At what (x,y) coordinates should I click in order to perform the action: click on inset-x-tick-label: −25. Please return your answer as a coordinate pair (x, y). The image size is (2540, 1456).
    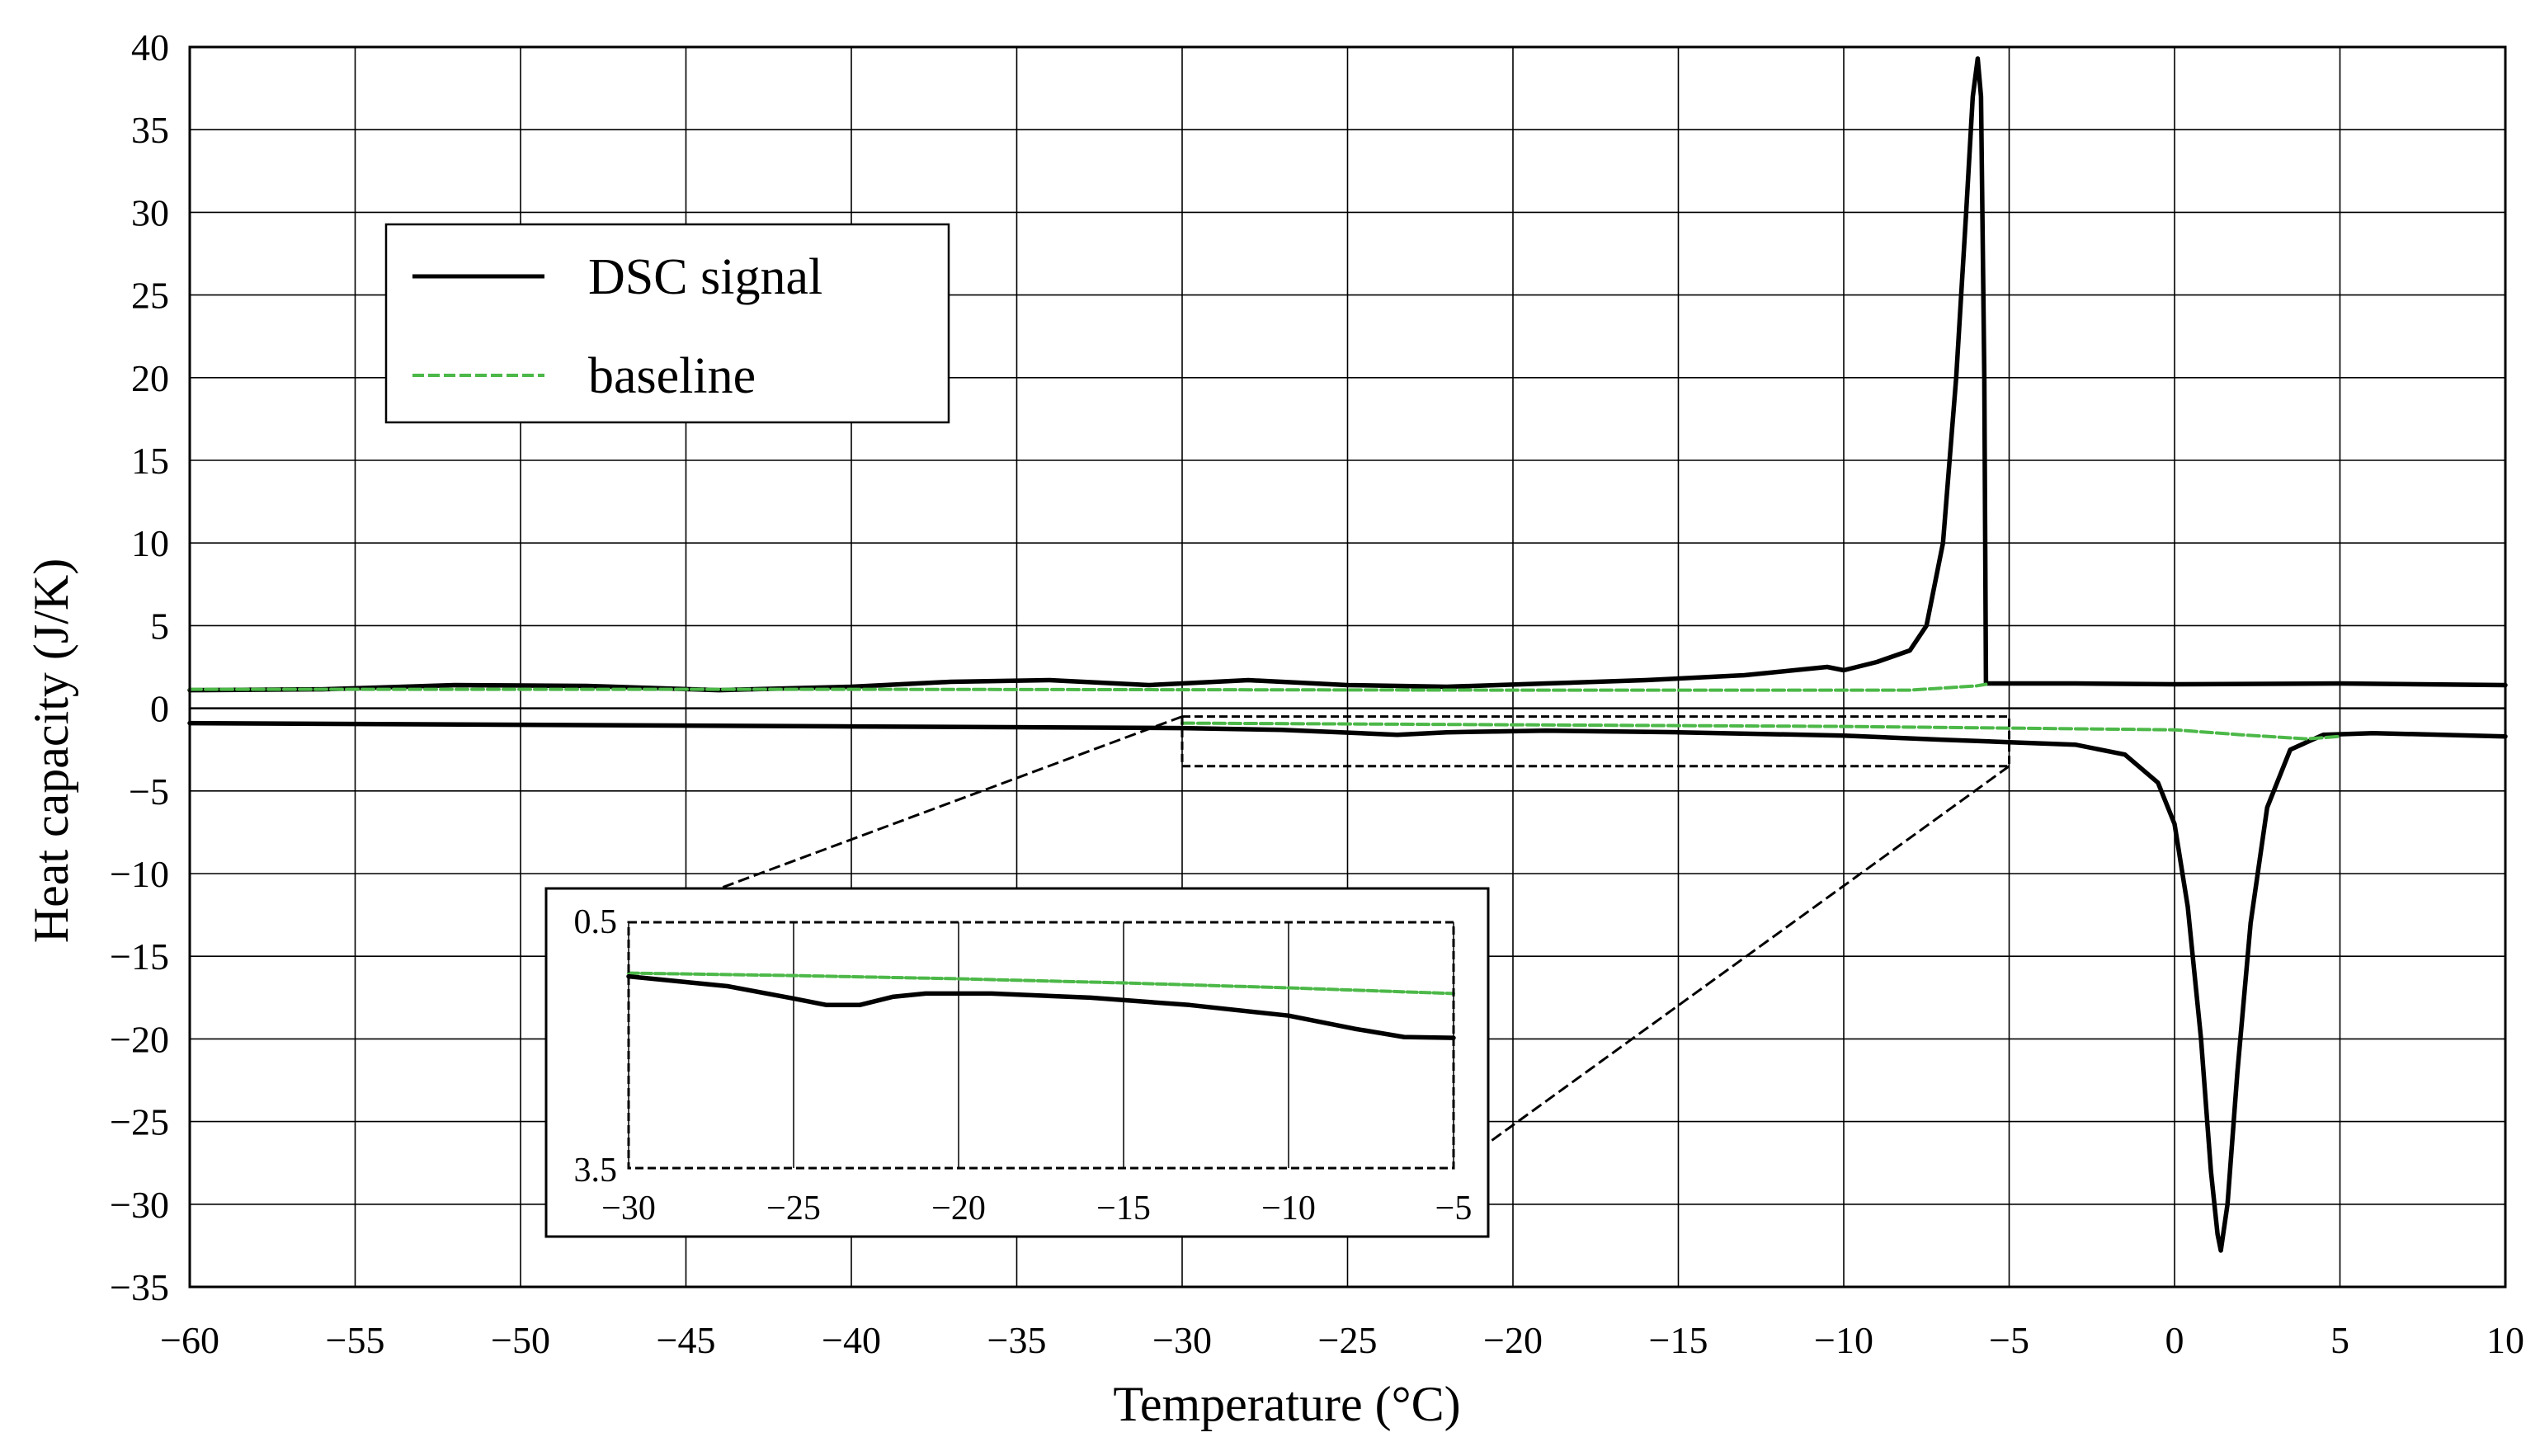
    Looking at the image, I should click on (793, 1208).